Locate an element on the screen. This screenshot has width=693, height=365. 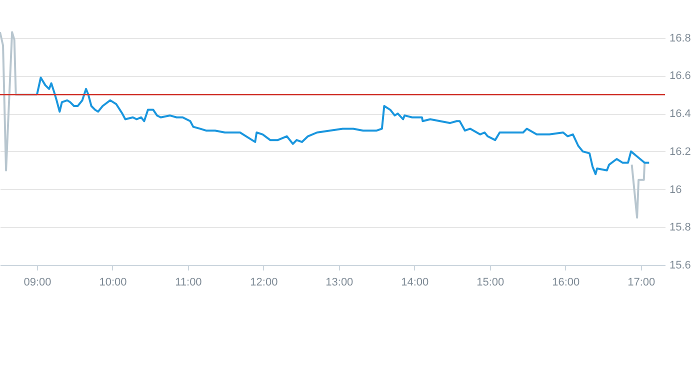
x-tick-label: 17:00 is located at coordinates (642, 282).